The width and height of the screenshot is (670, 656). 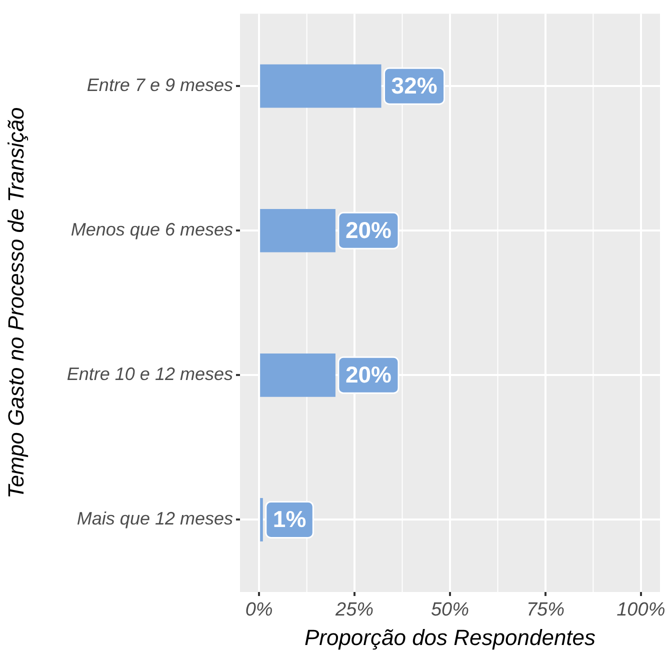 What do you see at coordinates (259, 610) in the screenshot?
I see `x-tick-label: 0%` at bounding box center [259, 610].